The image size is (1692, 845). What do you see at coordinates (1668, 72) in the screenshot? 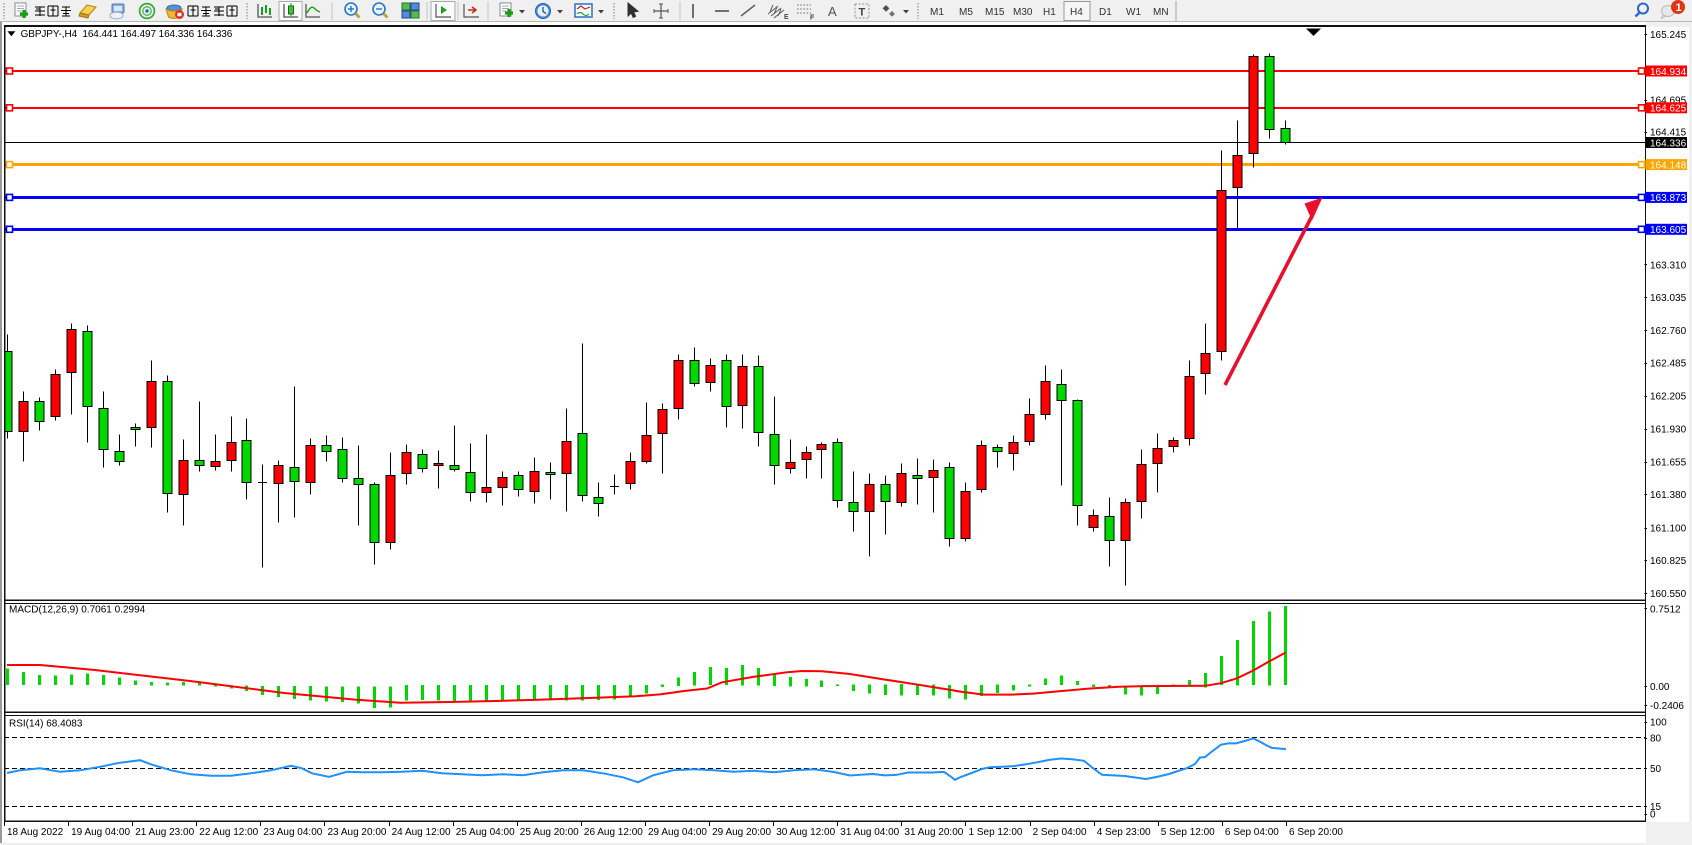
I see `svg-text: 164.934` at bounding box center [1668, 72].